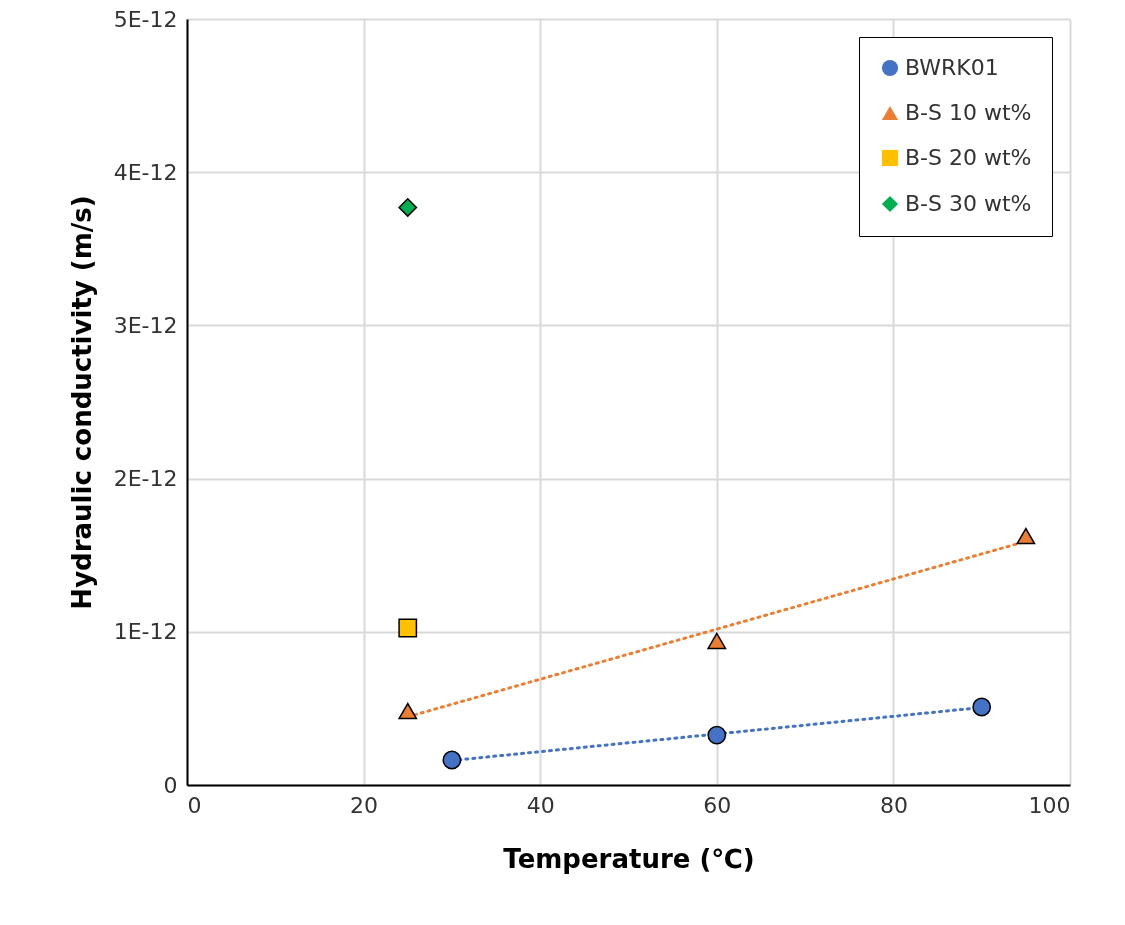 Image resolution: width=1125 pixels, height=925 pixels. Describe the element at coordinates (145, 479) in the screenshot. I see `y-tick-label: 2E-12` at that location.